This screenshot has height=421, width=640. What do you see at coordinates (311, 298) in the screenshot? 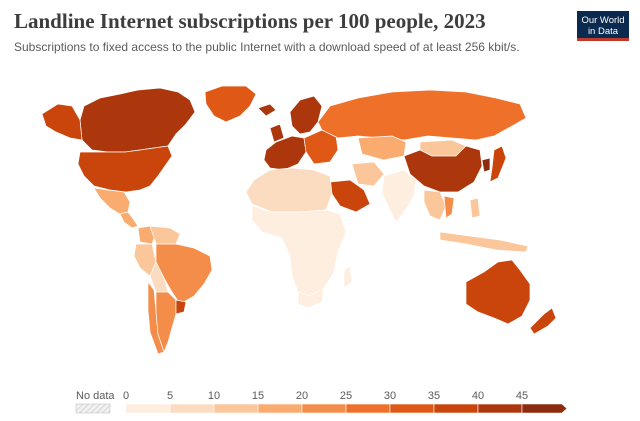
I see `region-south-africa` at bounding box center [311, 298].